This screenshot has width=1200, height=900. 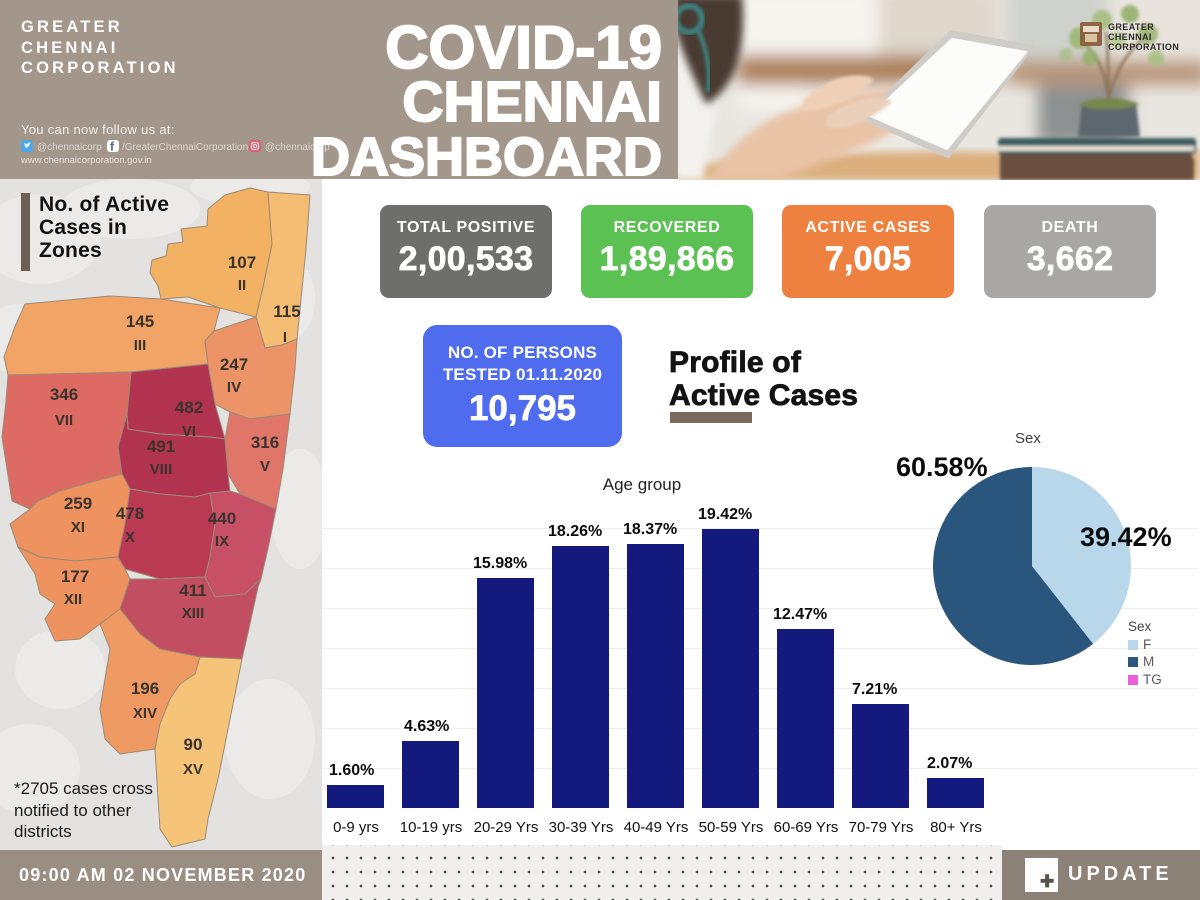 What do you see at coordinates (193, 744) in the screenshot?
I see `svg-text: 90` at bounding box center [193, 744].